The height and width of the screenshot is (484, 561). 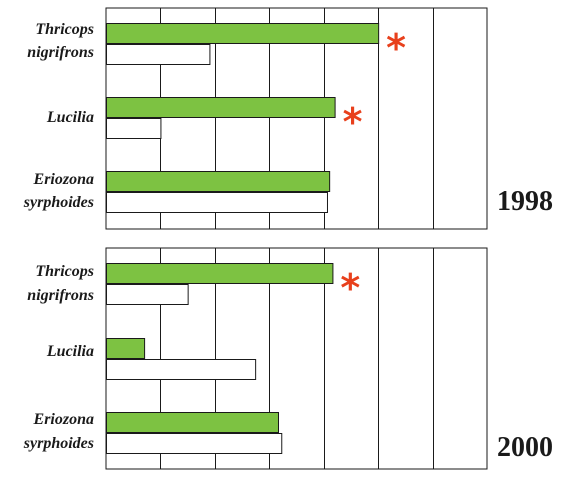 What do you see at coordinates (60, 295) in the screenshot?
I see `category-label-2000-nigrifrons: nigrifrons` at bounding box center [60, 295].